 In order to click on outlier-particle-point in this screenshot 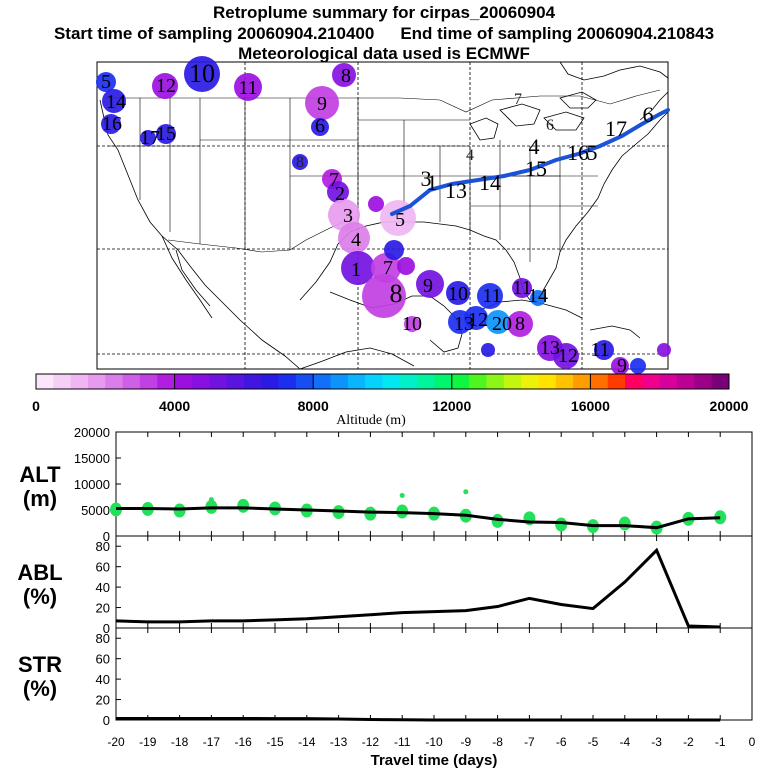, I will do `click(466, 492)`.